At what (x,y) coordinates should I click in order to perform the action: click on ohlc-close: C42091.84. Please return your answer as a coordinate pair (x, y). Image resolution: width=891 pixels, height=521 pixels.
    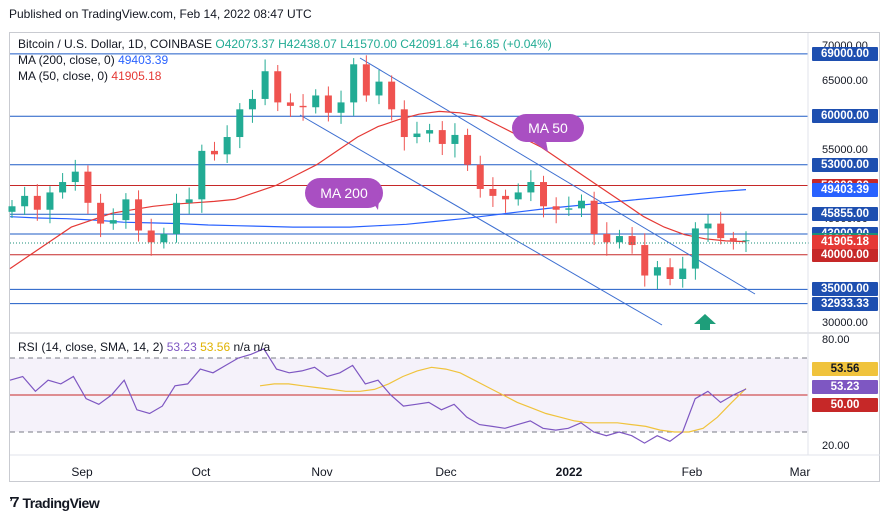
    Looking at the image, I should click on (429, 44).